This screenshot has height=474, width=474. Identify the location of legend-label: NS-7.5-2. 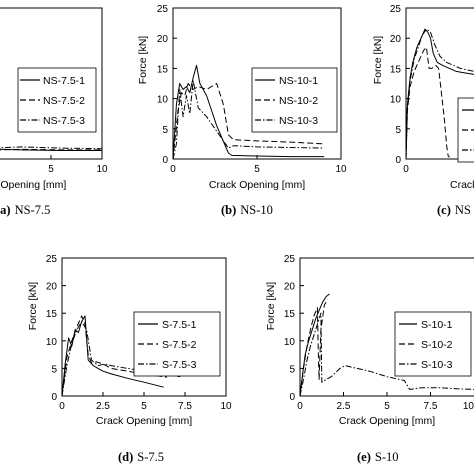
(64, 101).